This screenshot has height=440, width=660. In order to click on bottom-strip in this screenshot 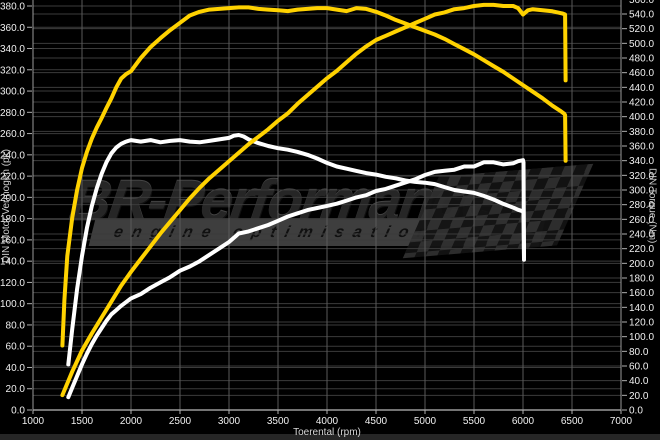, I will do `click(330, 437)`.